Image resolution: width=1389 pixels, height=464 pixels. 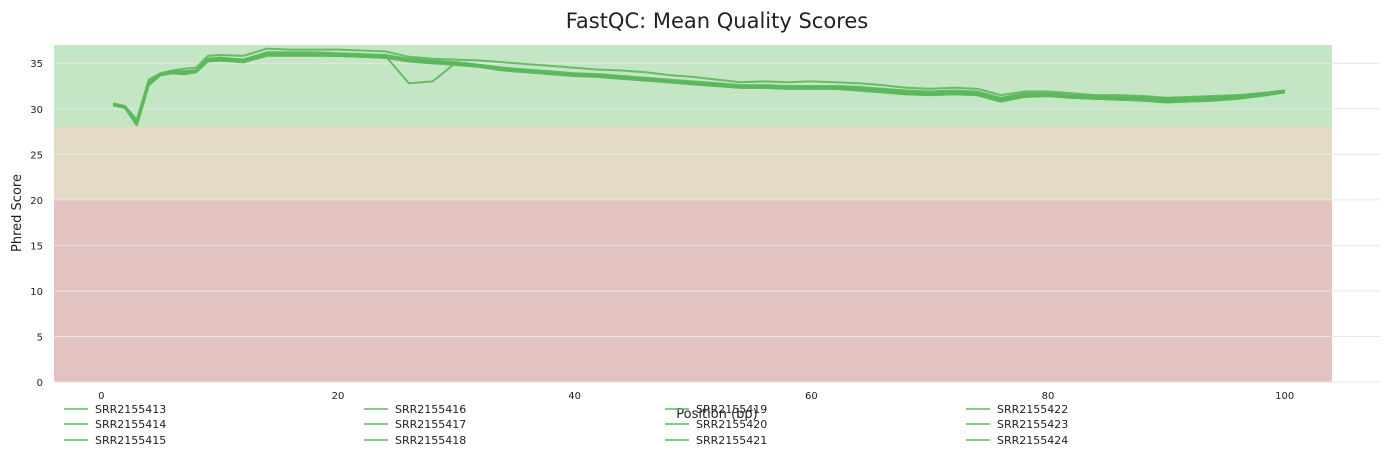 What do you see at coordinates (36, 292) in the screenshot?
I see `y-tick-label: 10` at bounding box center [36, 292].